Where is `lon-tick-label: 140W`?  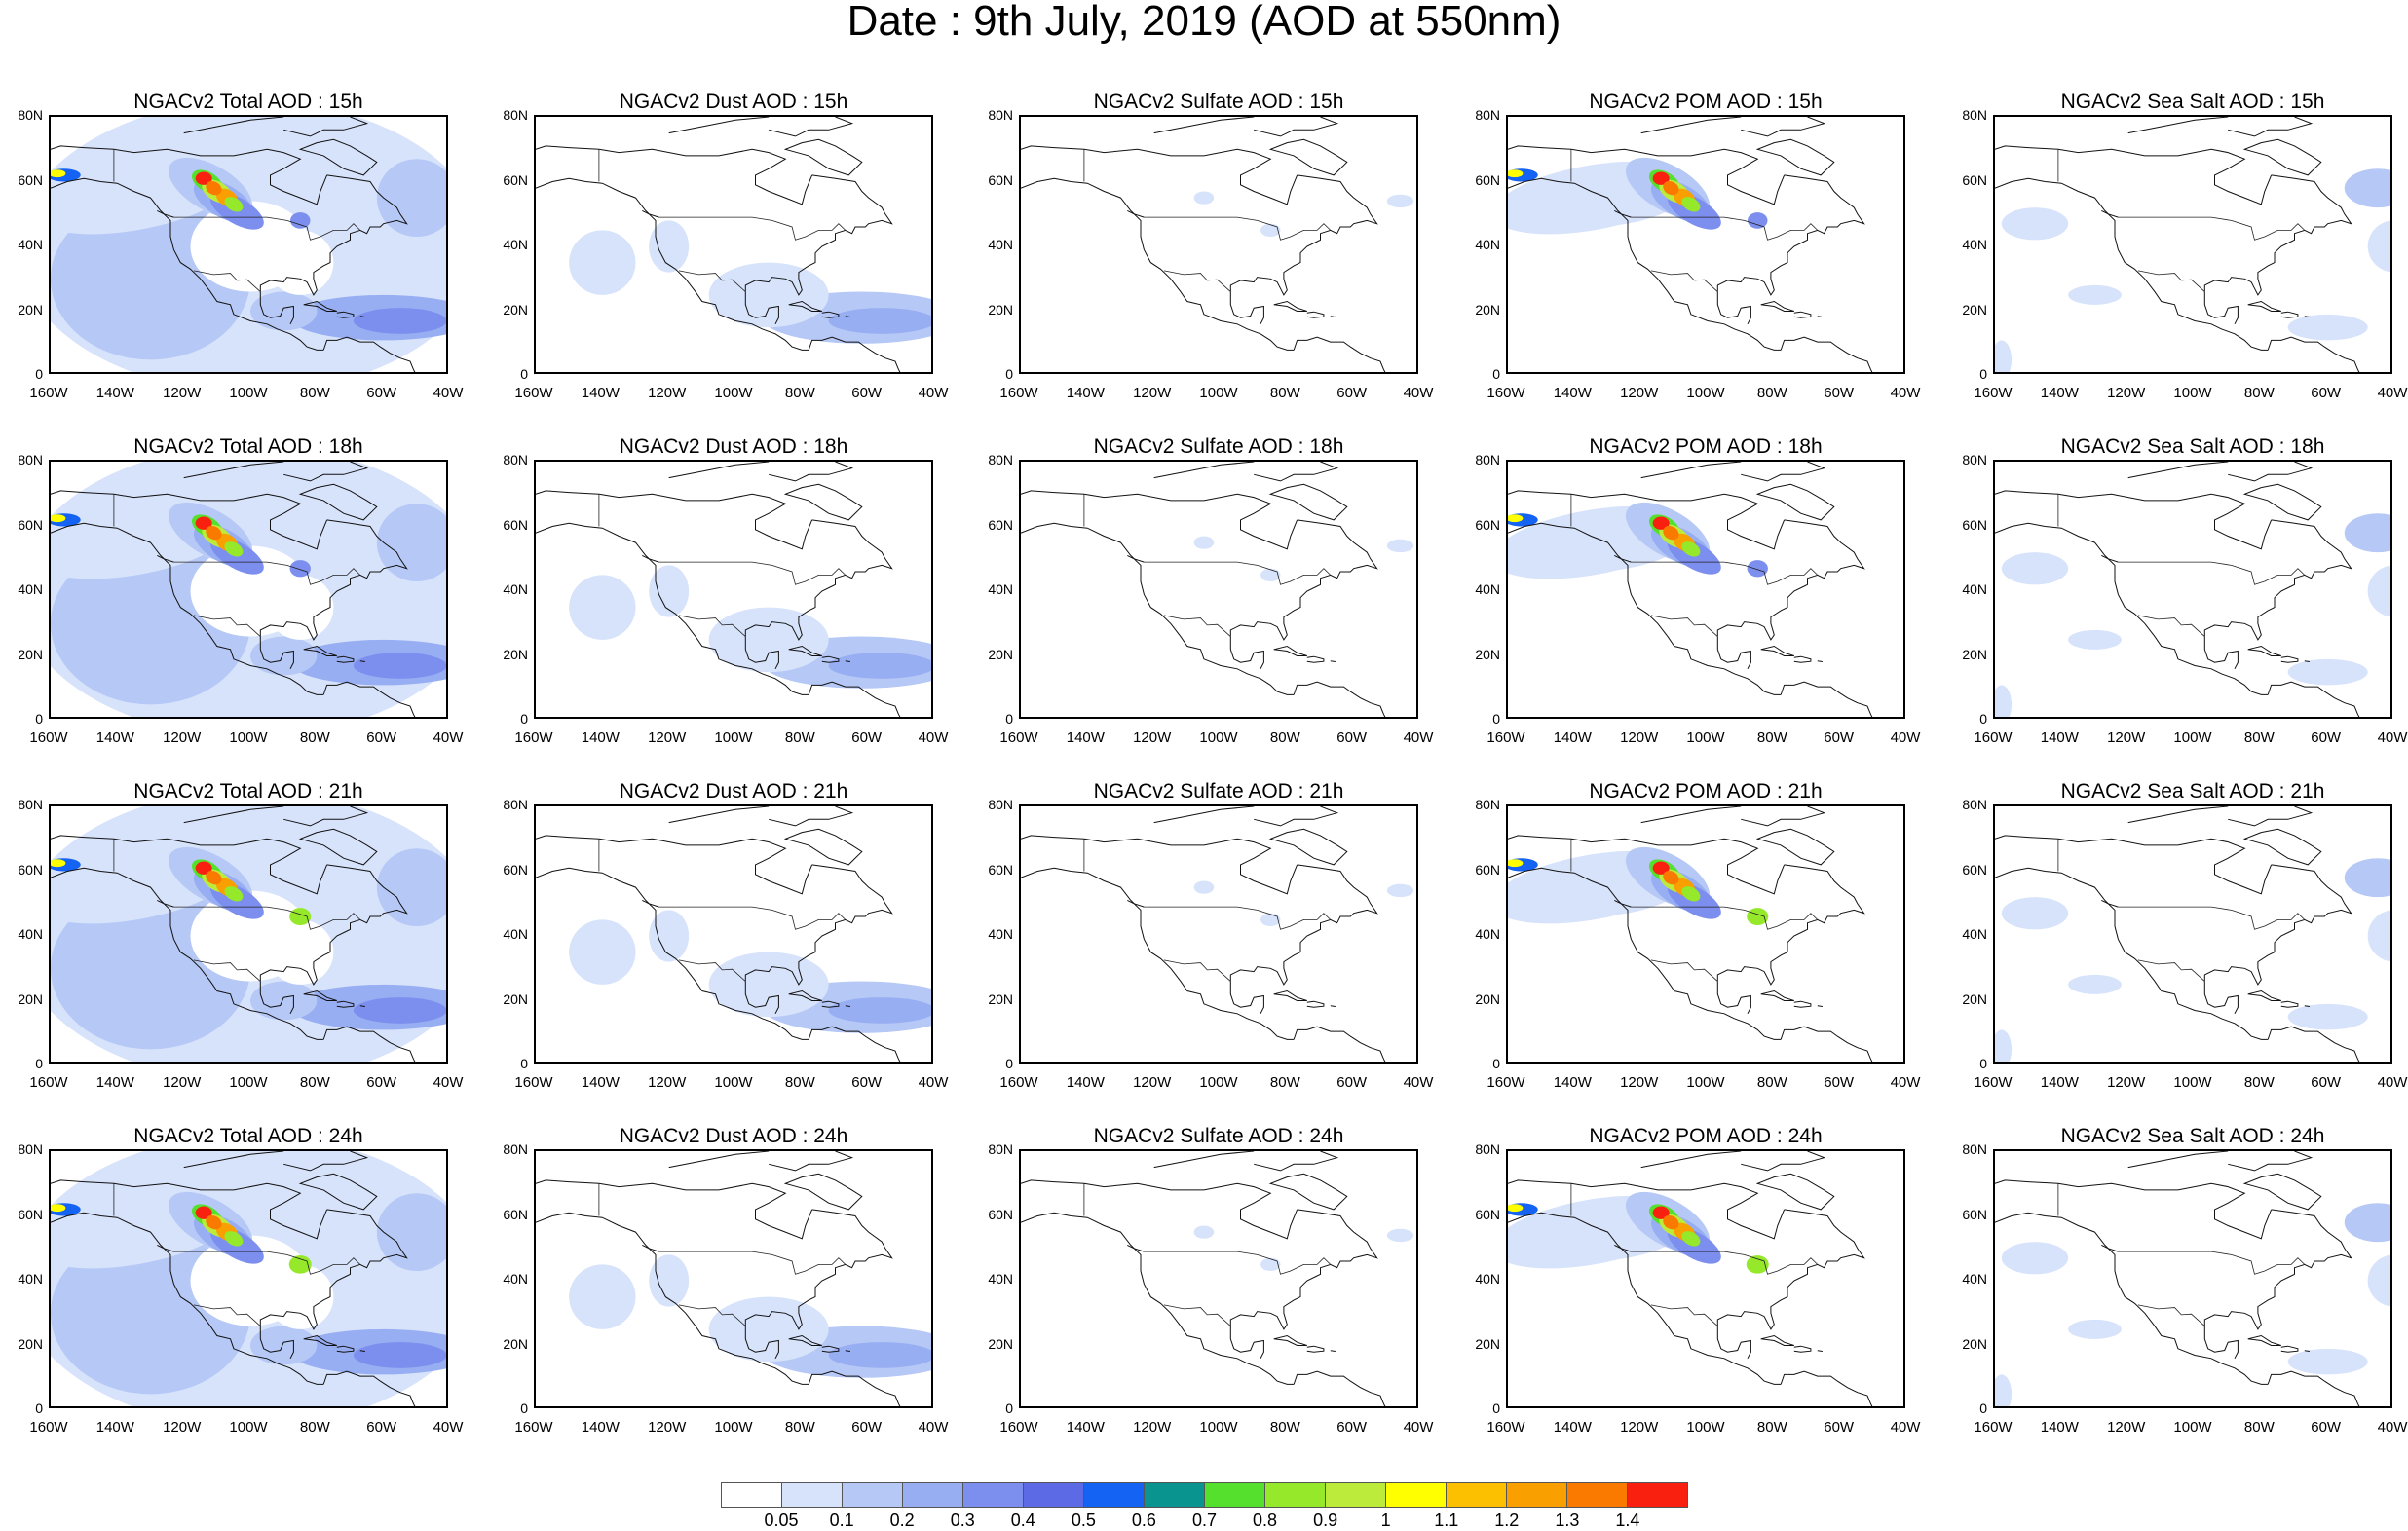
lon-tick-label: 140W is located at coordinates (1085, 1082).